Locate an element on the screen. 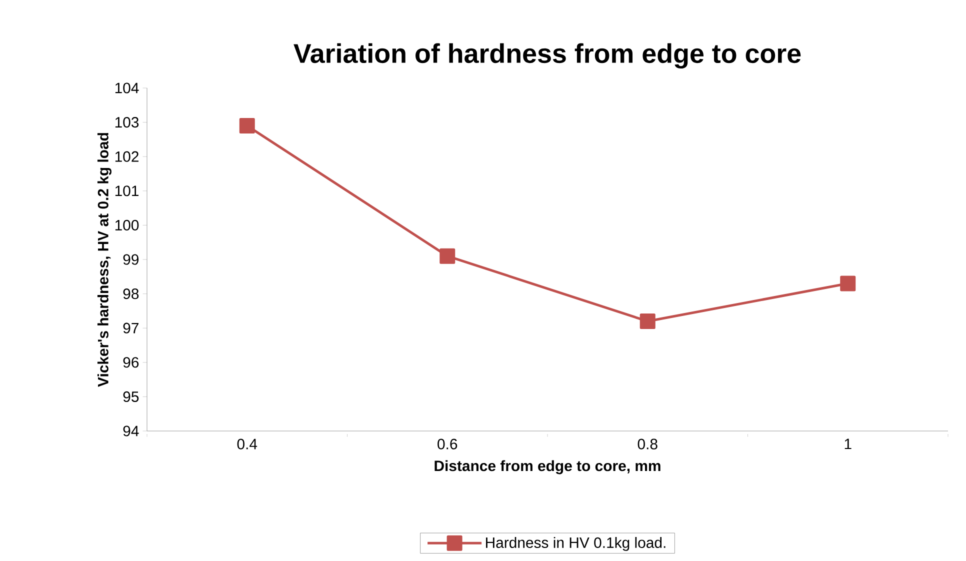 The height and width of the screenshot is (561, 966). x-tick-label: 0.6 is located at coordinates (448, 444).